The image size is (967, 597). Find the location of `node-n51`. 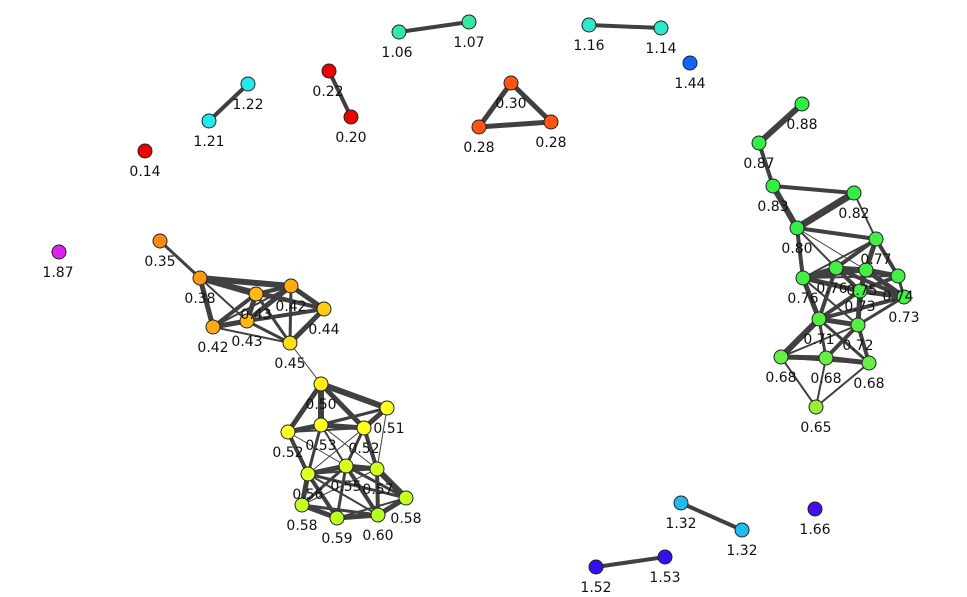

node-n51 is located at coordinates (869, 363).